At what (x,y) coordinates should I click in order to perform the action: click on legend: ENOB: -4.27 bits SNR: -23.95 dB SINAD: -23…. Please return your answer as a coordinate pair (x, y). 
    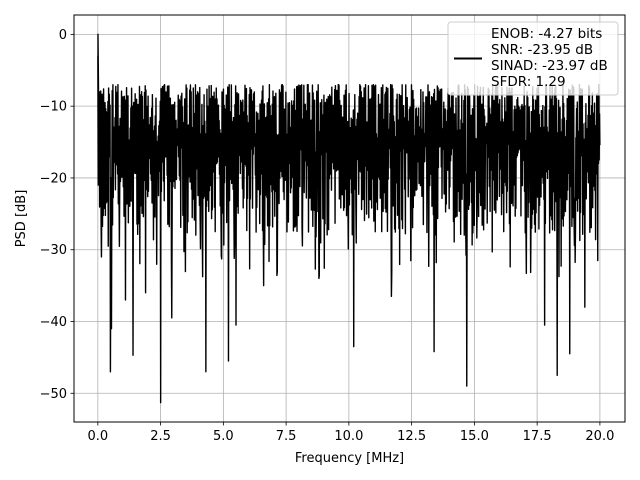
    Looking at the image, I should click on (533, 58).